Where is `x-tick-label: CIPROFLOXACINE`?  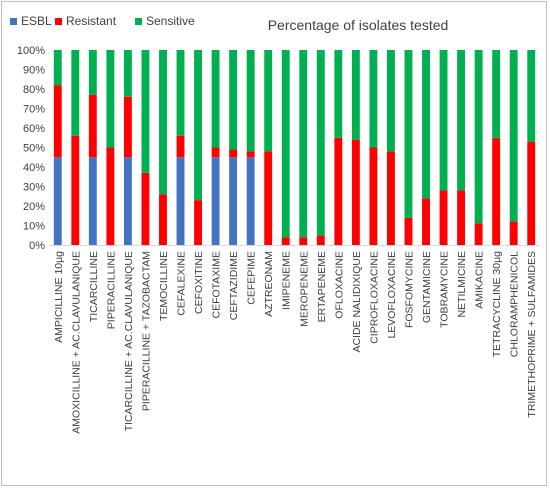 x-tick-label: CIPROFLOXACINE is located at coordinates (374, 297).